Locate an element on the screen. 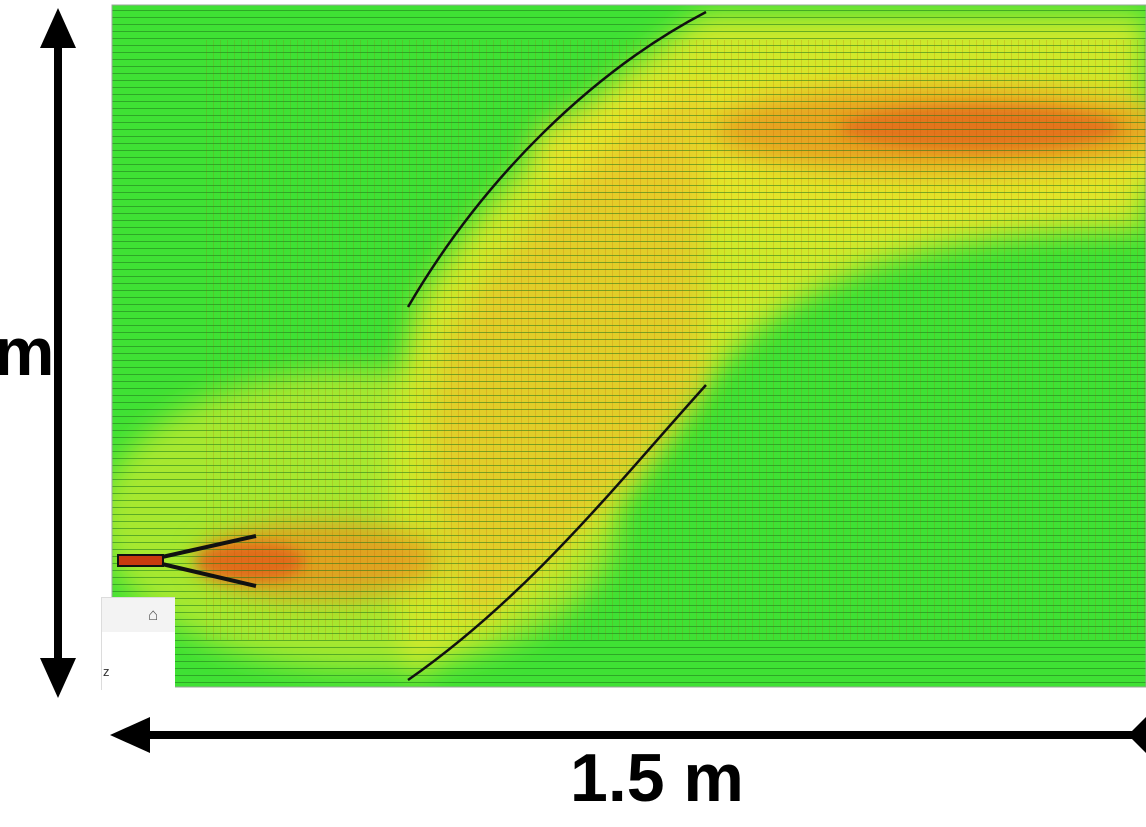 The width and height of the screenshot is (1146, 827). cube-view-icon: ⌂ is located at coordinates (153, 614).